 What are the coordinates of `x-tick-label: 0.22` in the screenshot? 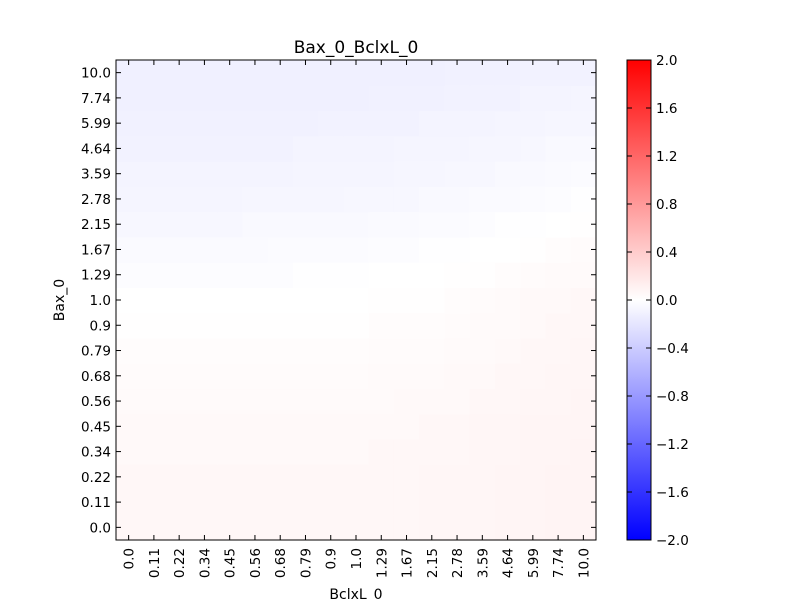 It's located at (180, 563).